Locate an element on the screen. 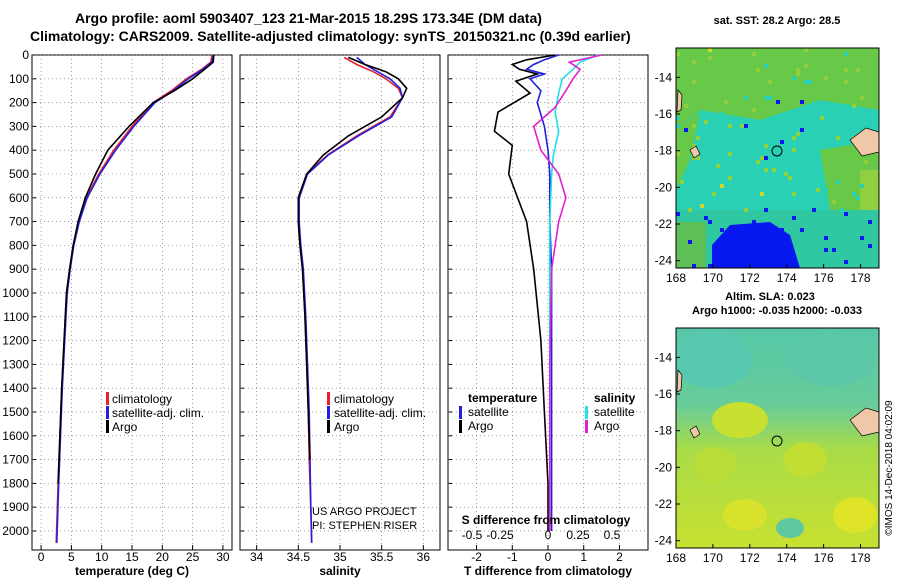  legend-swatch-satellite is located at coordinates (107, 412).